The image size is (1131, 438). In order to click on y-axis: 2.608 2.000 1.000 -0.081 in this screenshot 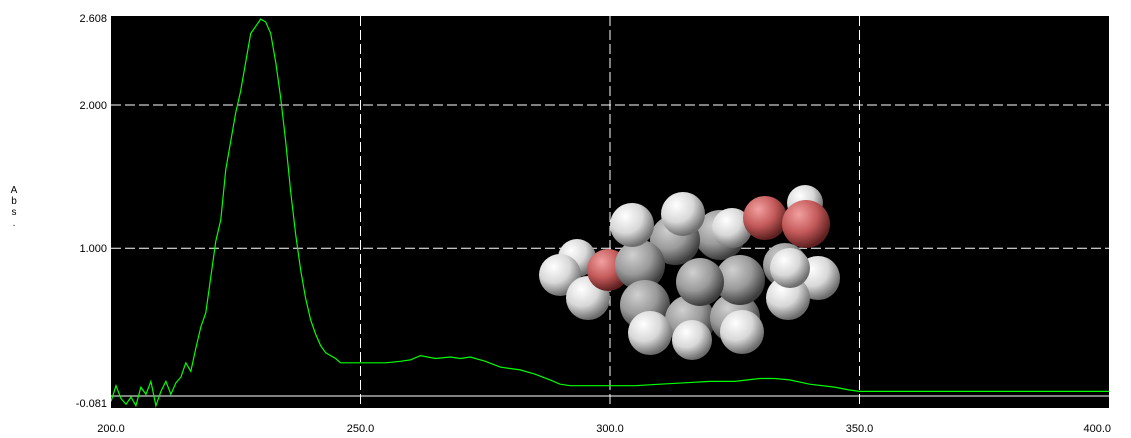, I will do `click(91, 211)`.